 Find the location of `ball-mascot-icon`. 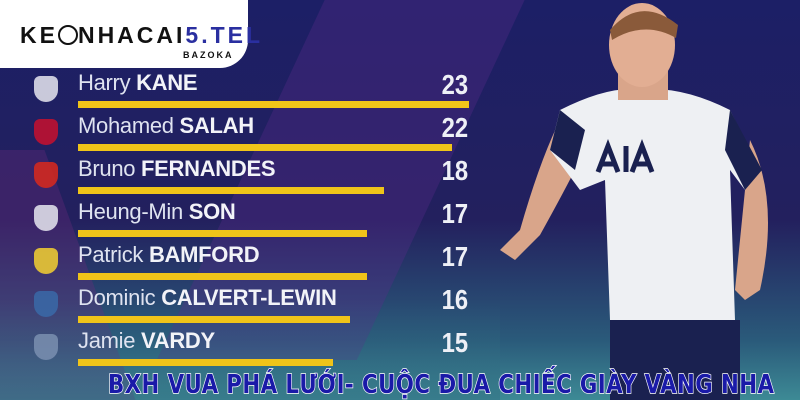

ball-mascot-icon is located at coordinates (67, 35).